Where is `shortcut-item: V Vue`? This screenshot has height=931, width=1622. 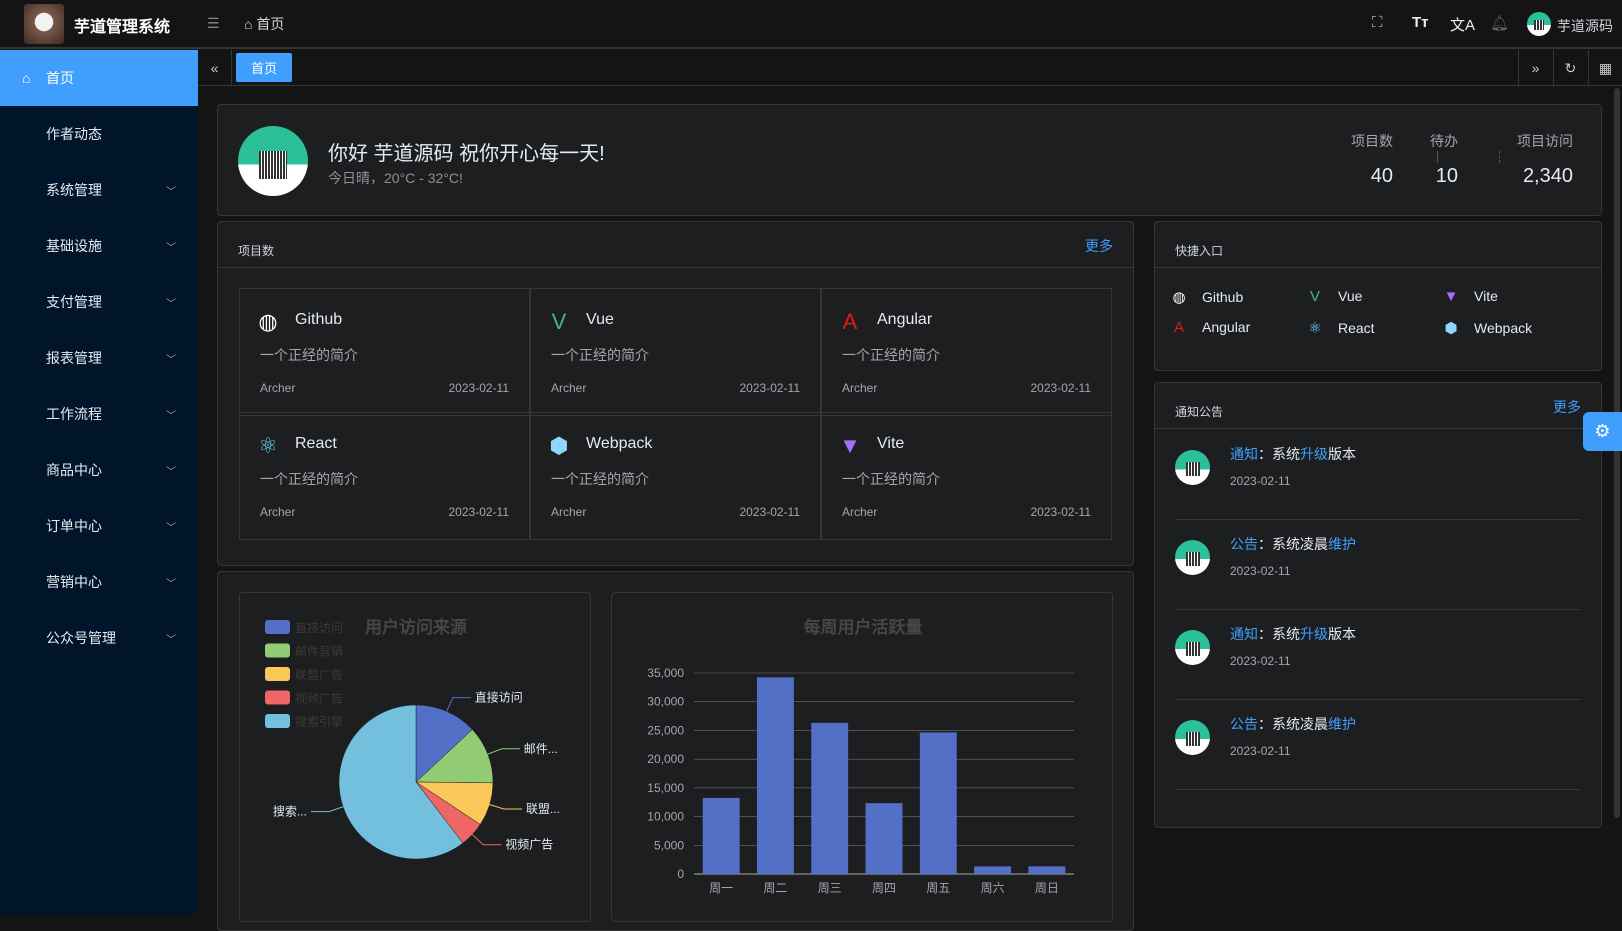
shortcut-item: V Vue is located at coordinates (1334, 296).